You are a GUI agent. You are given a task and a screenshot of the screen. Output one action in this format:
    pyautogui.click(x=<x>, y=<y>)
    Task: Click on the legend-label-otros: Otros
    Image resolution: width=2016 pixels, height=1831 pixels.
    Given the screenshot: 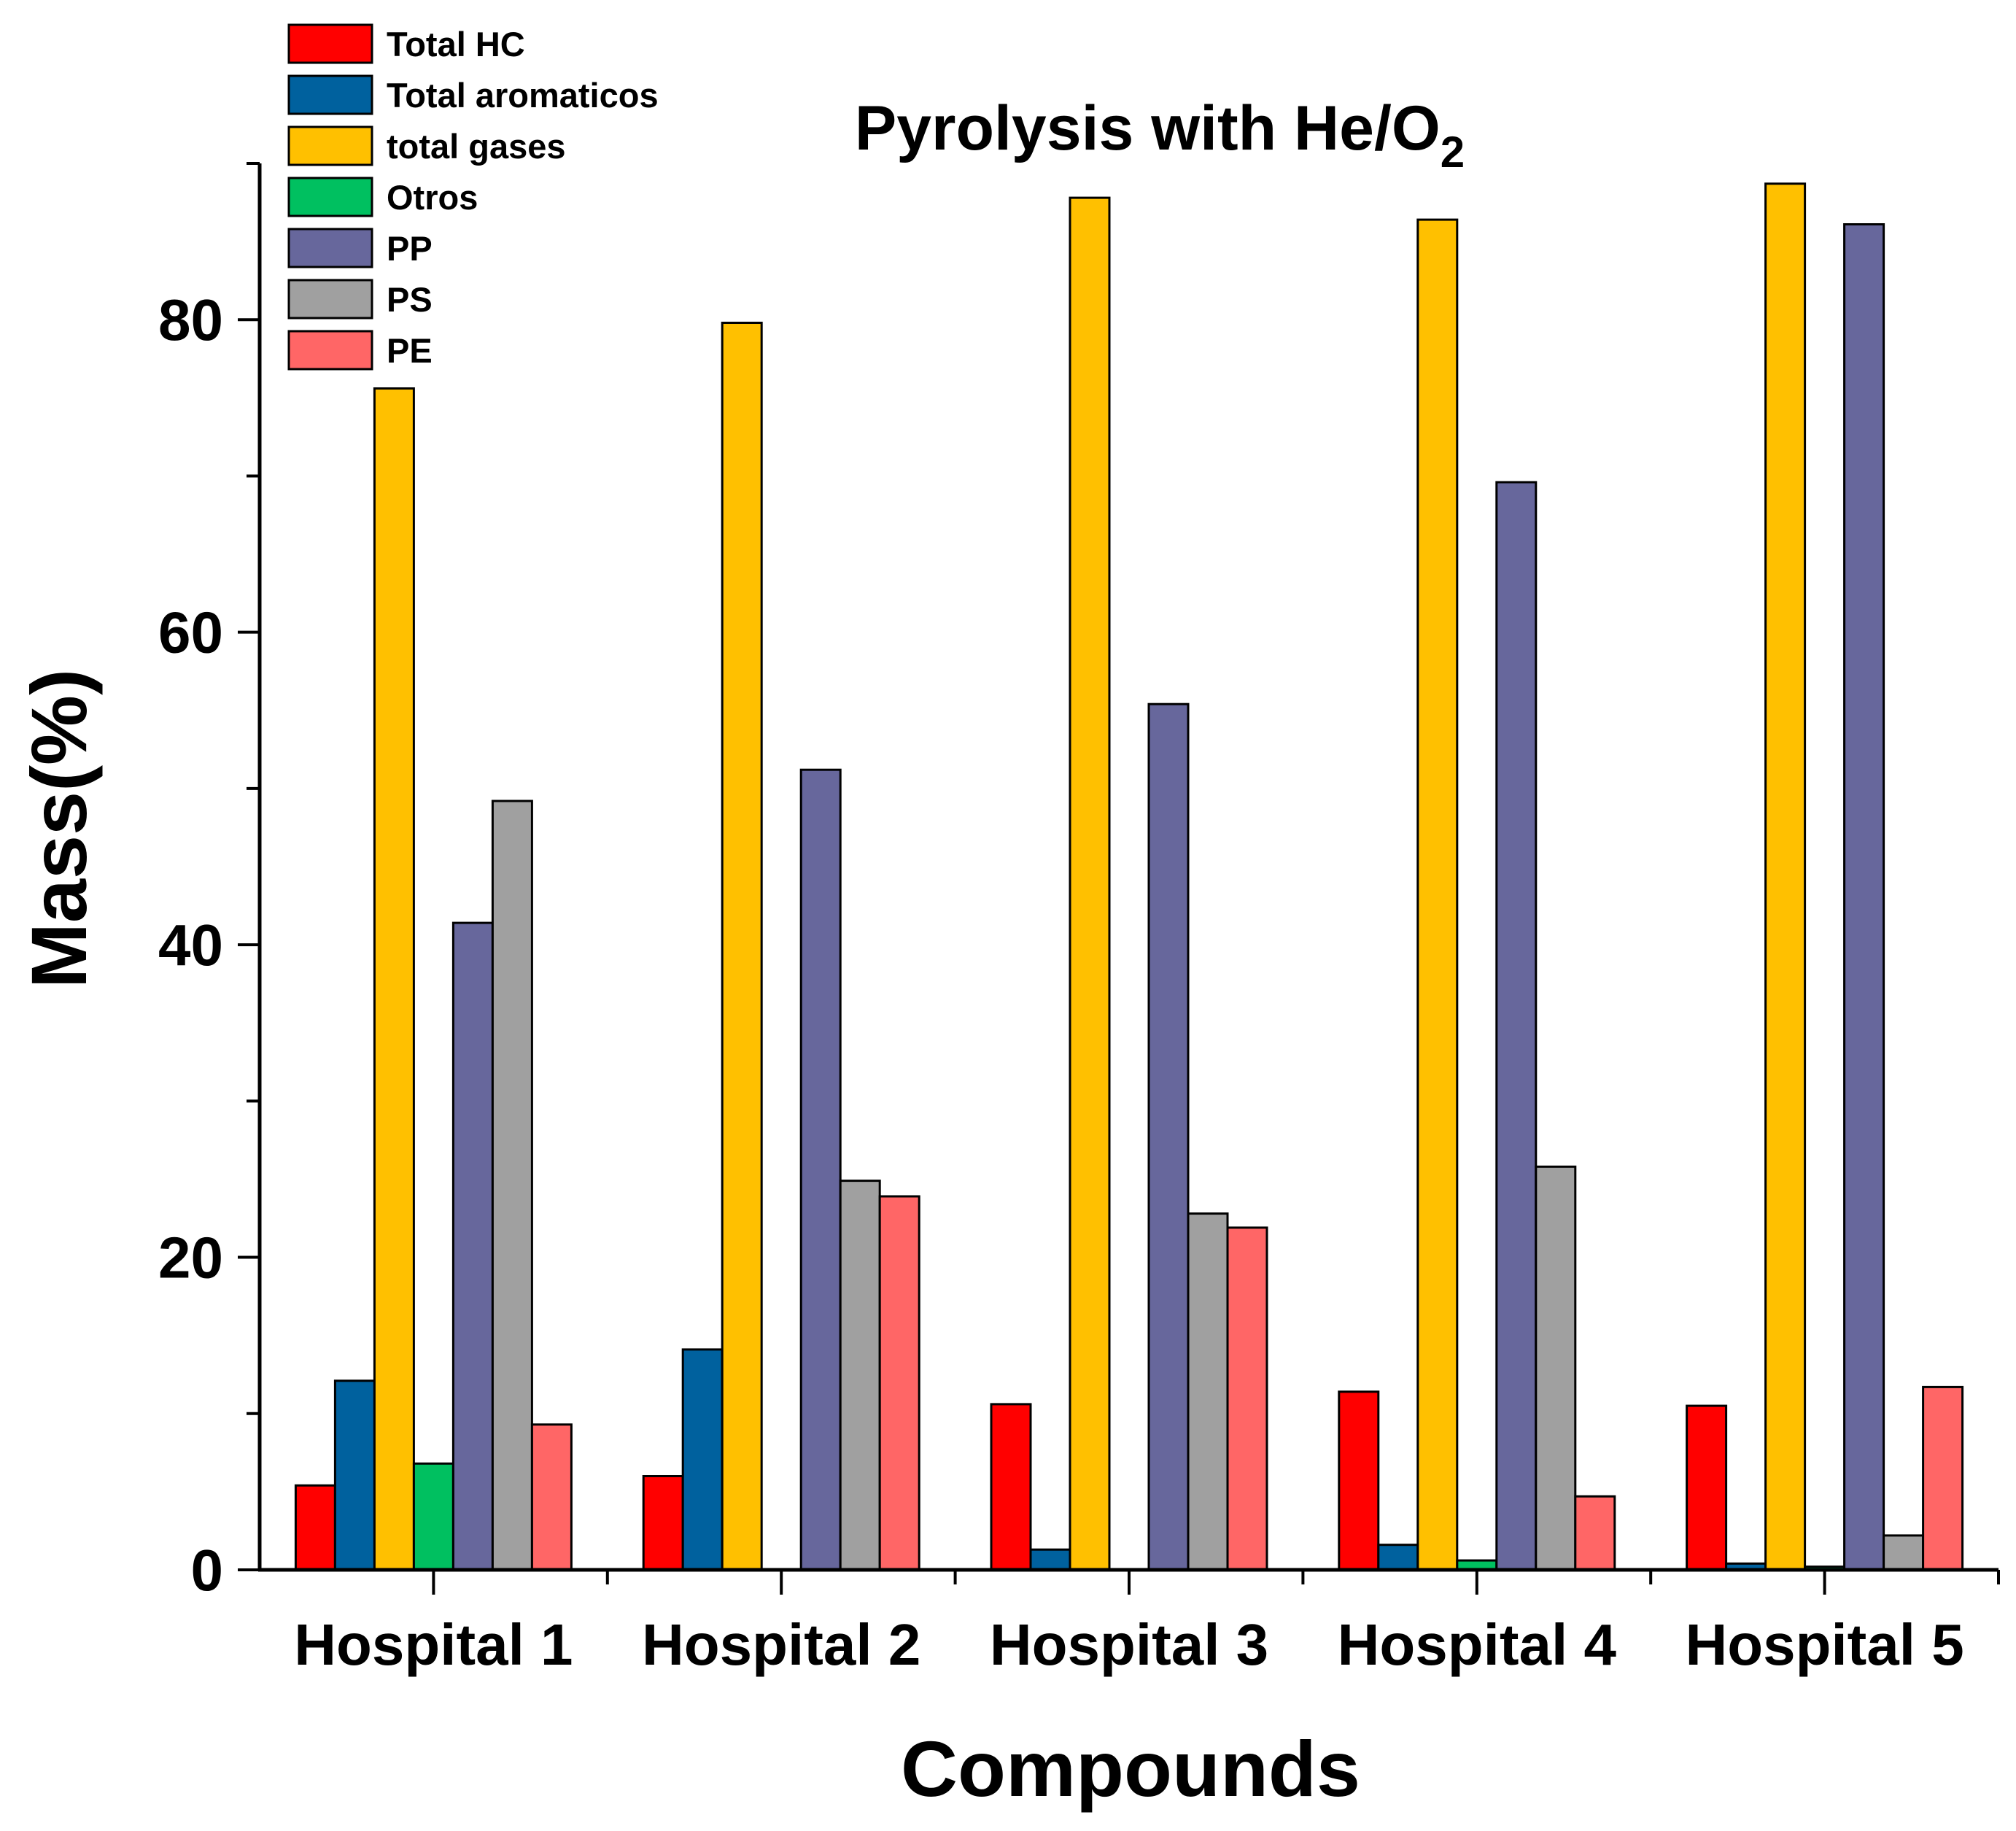 What is the action you would take?
    pyautogui.click(x=432, y=197)
    